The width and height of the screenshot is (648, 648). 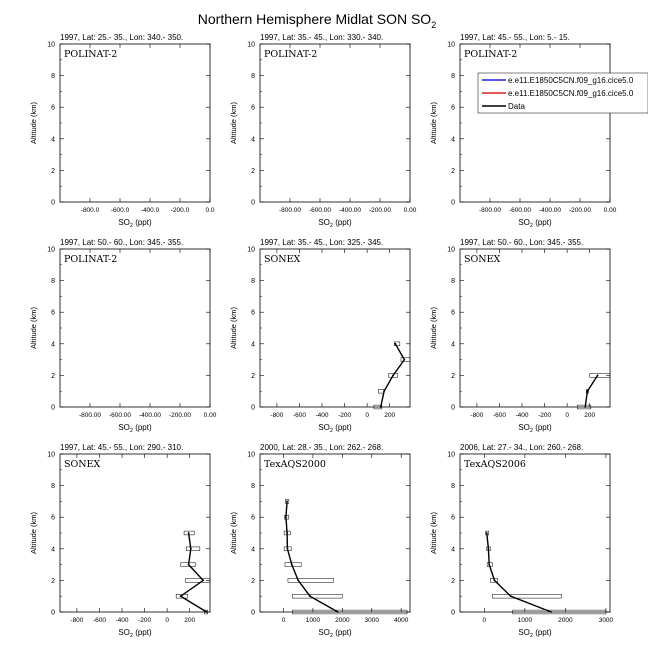 What do you see at coordinates (121, 447) in the screenshot?
I see `panel-header: 1997, Lat: 45.- 55., Lon: 290.- 310.` at bounding box center [121, 447].